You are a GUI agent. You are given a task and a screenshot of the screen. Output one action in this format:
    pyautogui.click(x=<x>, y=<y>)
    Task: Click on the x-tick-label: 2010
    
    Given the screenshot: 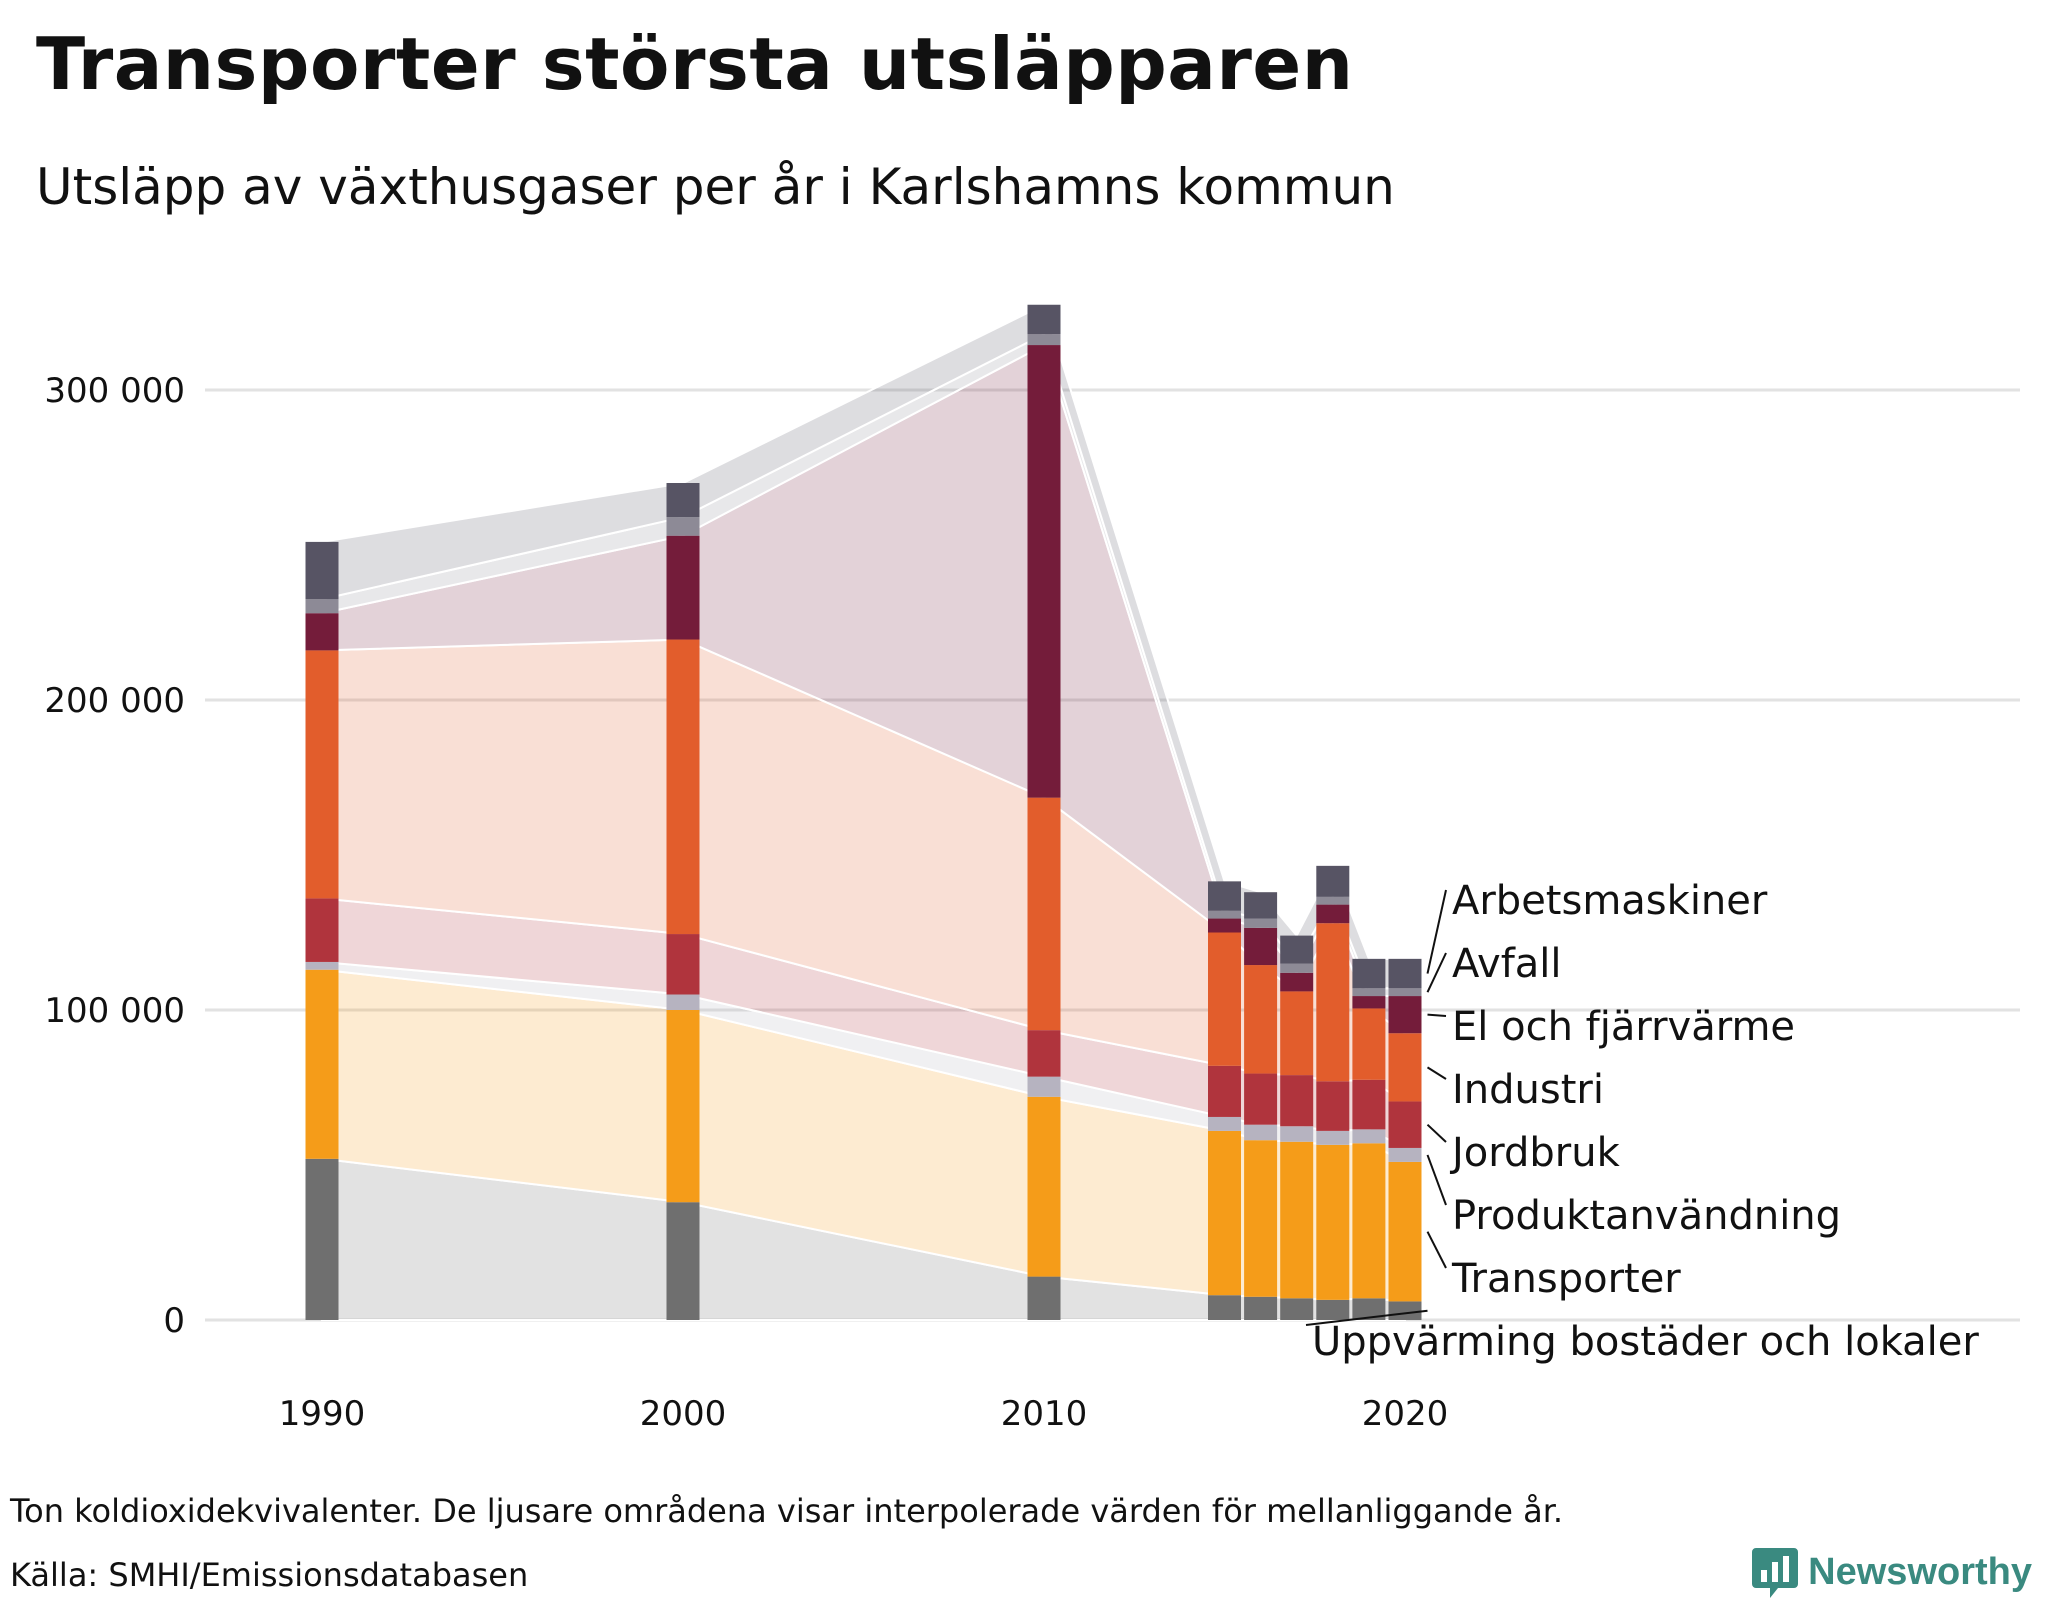 What is the action you would take?
    pyautogui.click(x=1044, y=1414)
    